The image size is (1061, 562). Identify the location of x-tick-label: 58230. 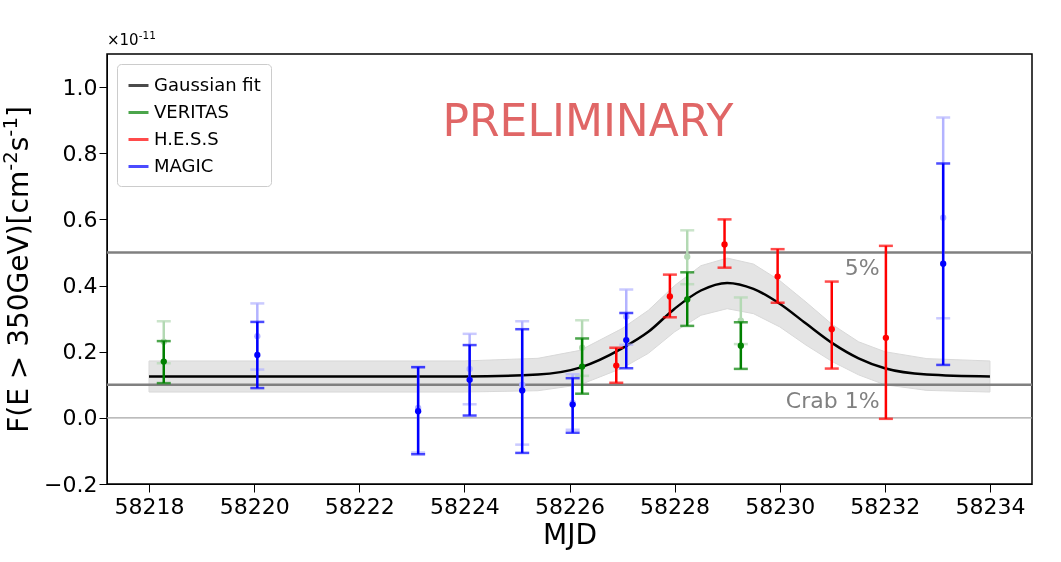
(780, 506).